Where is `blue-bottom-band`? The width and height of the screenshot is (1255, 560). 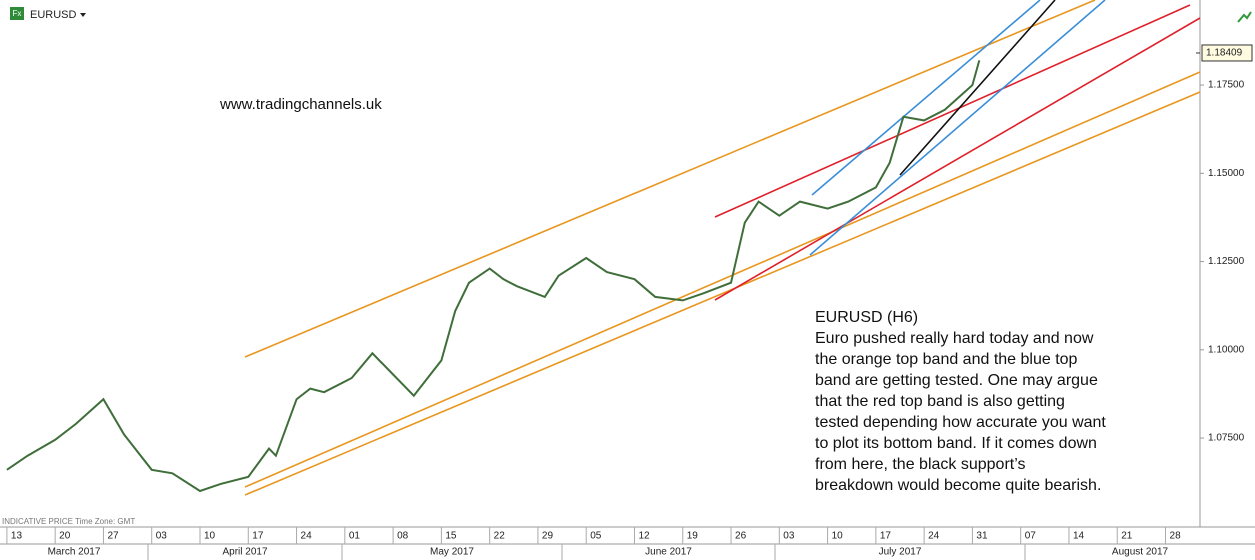 blue-bottom-band is located at coordinates (957, 128).